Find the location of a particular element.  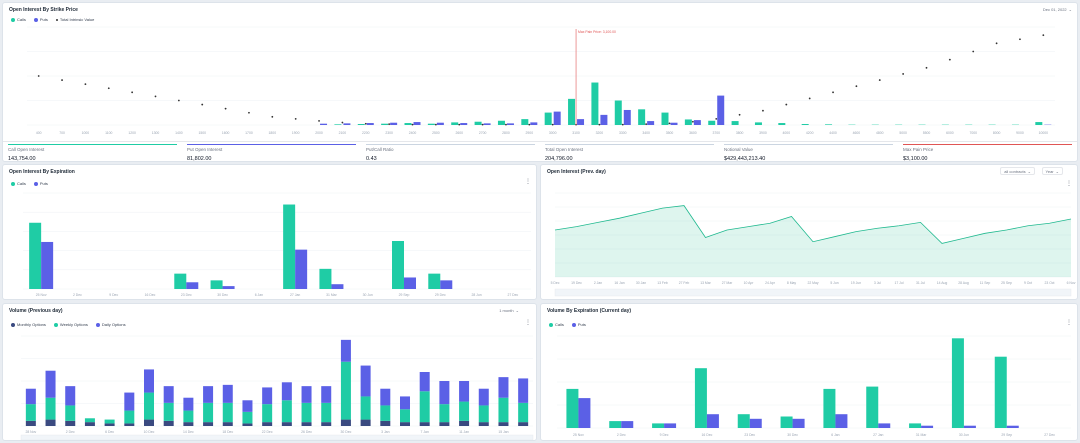

volexp-tick-label: 27 Dec is located at coordinates (1049, 435).